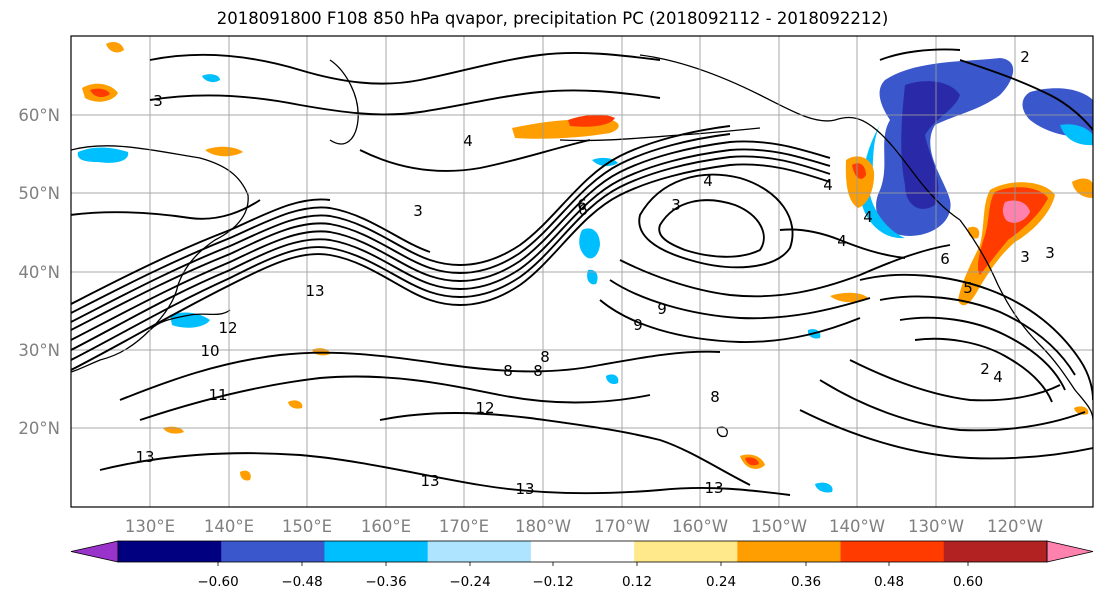 The width and height of the screenshot is (1105, 601). I want to click on lon-label: 160°W, so click(700, 526).